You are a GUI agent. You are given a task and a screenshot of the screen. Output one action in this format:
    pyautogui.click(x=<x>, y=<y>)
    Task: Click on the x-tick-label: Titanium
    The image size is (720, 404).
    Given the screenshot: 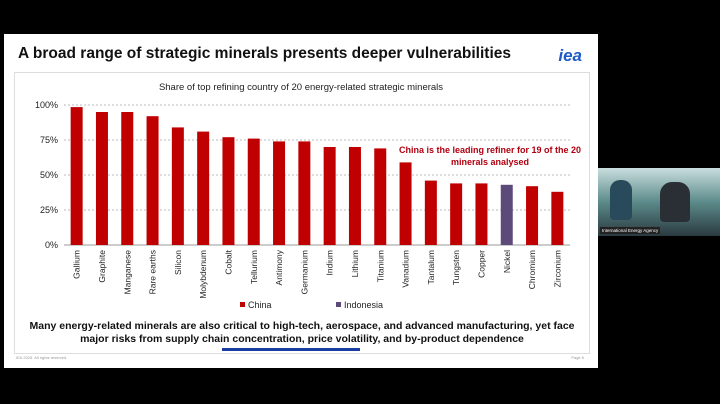 What is the action you would take?
    pyautogui.click(x=380, y=266)
    